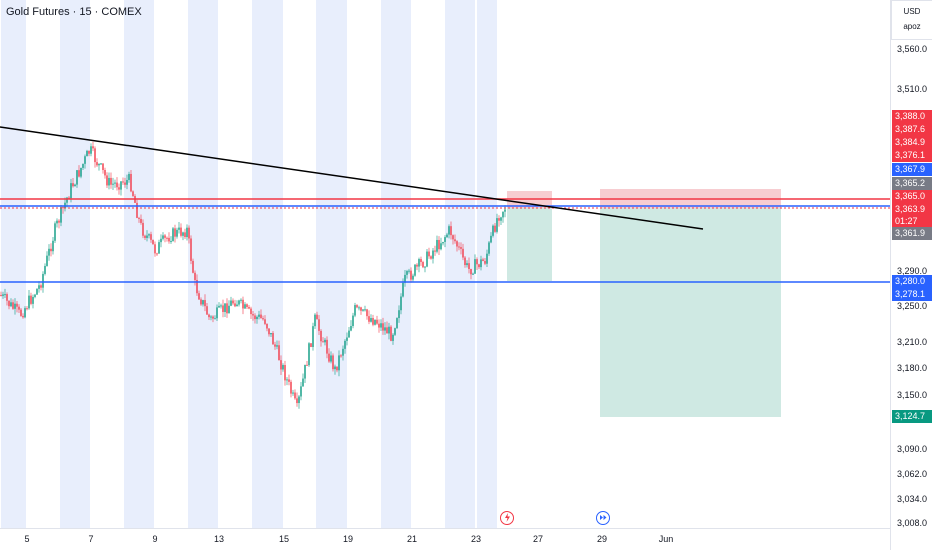 The width and height of the screenshot is (932, 550). Describe the element at coordinates (911, 20) in the screenshot. I see `currency-button: USD apoz` at that location.